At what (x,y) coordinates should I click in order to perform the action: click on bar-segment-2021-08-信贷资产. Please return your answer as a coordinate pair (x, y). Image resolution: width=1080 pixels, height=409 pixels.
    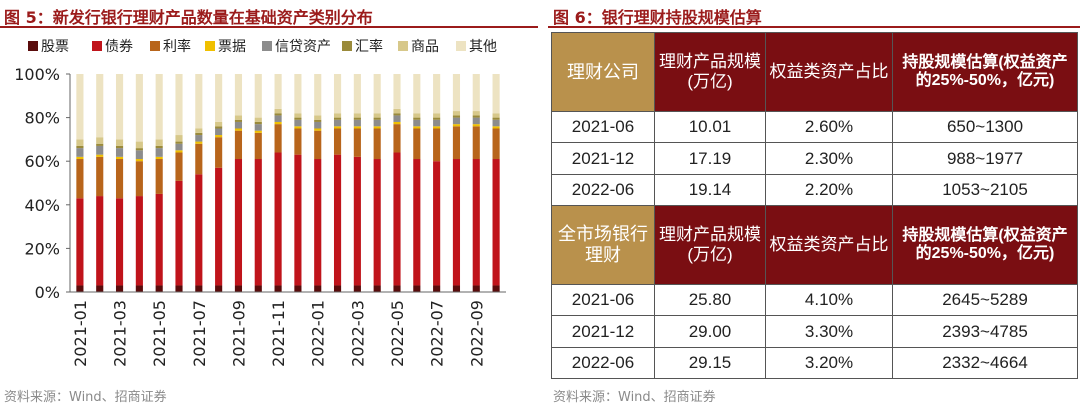
    Looking at the image, I should click on (219, 132).